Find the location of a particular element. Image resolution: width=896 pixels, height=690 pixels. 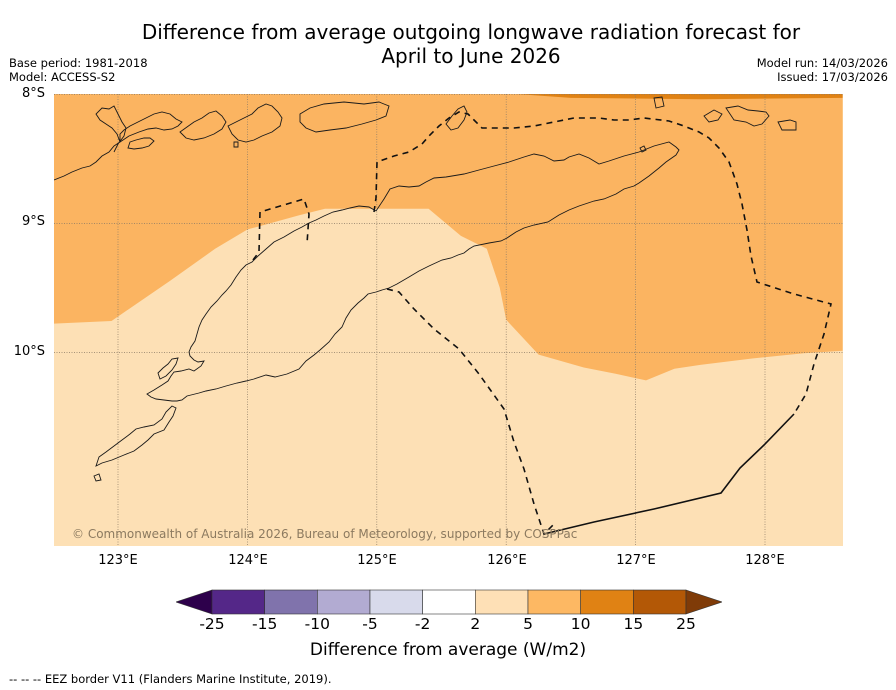

colorbar-tick-label: 10 is located at coordinates (580, 624).